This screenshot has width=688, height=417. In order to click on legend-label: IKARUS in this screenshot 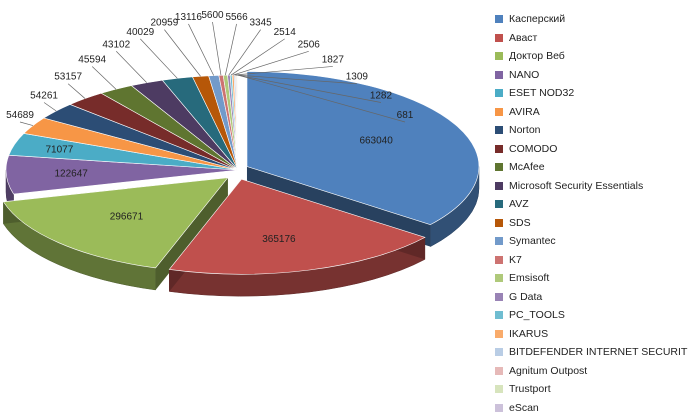, I will do `click(528, 334)`.